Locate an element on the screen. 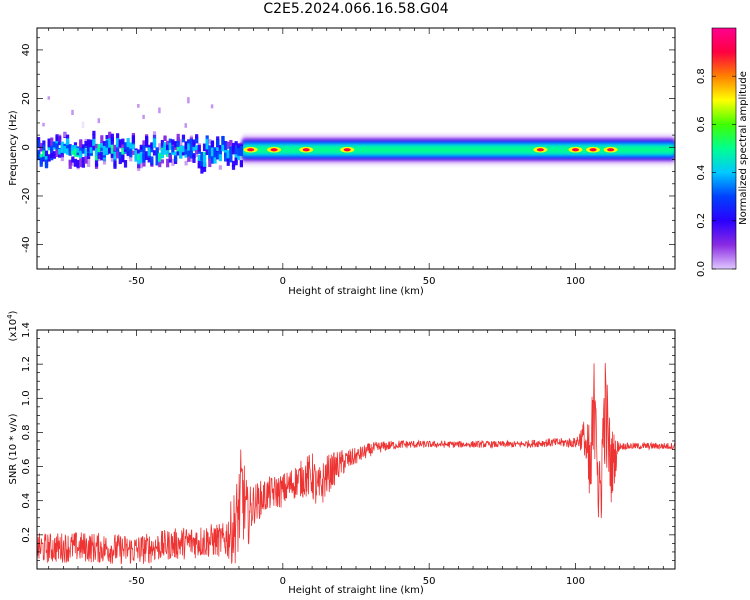 Image resolution: width=750 pixels, height=600 pixels. snr-x-tick-label: 0 is located at coordinates (283, 581).